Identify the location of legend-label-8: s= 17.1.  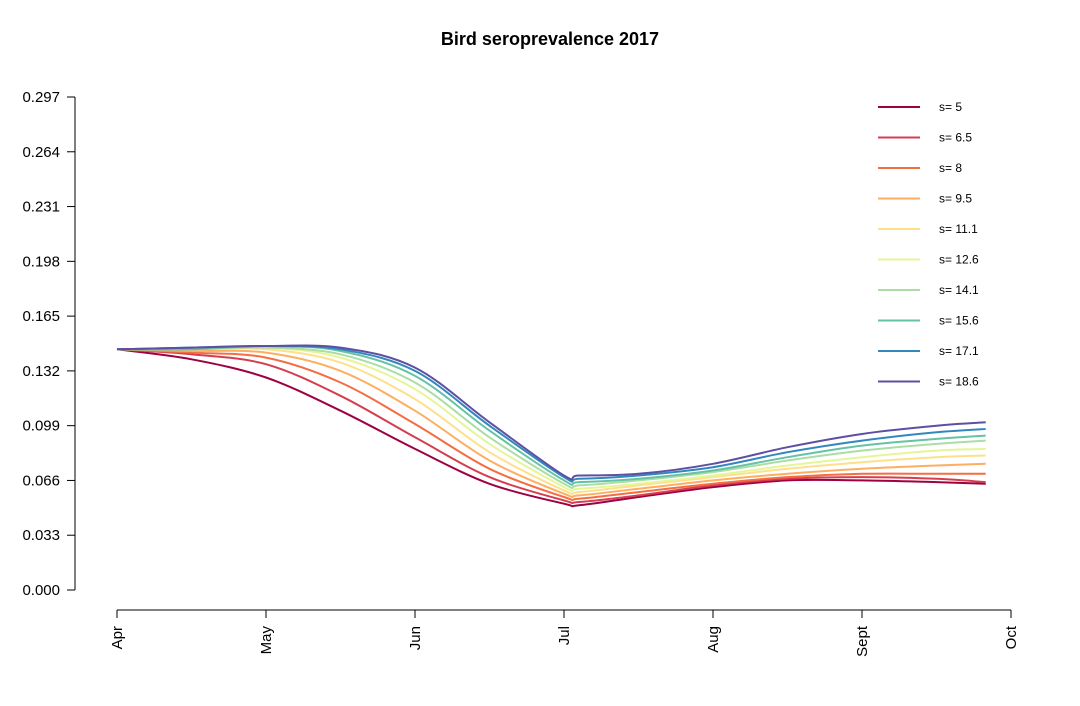
(959, 351).